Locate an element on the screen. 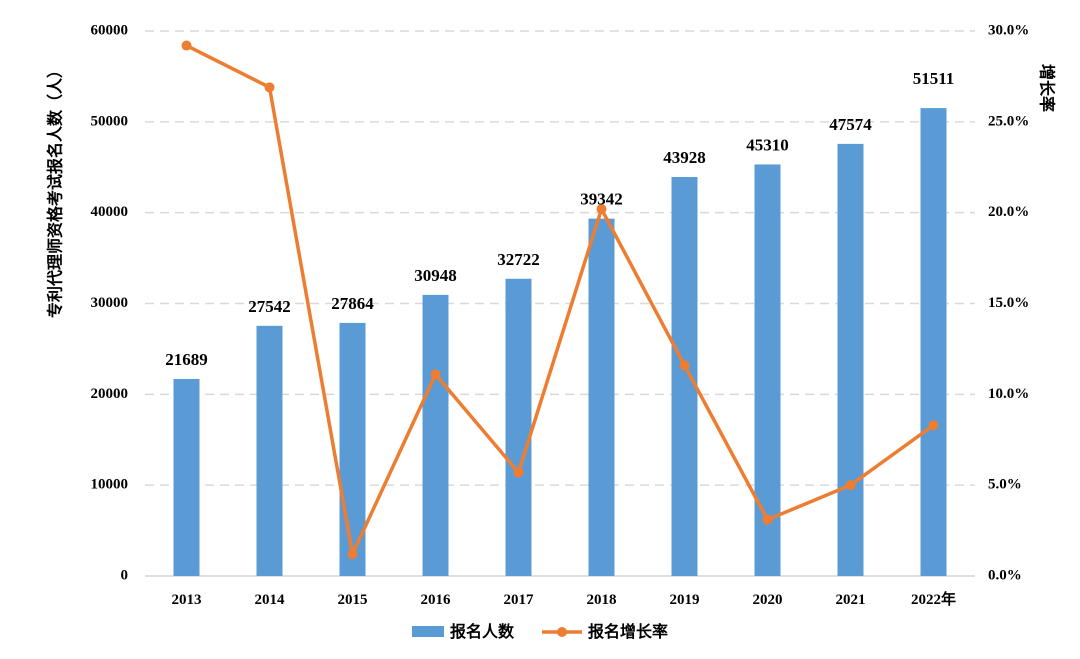 This screenshot has height=659, width=1080. y-tick-label: 30000 is located at coordinates (110, 303).